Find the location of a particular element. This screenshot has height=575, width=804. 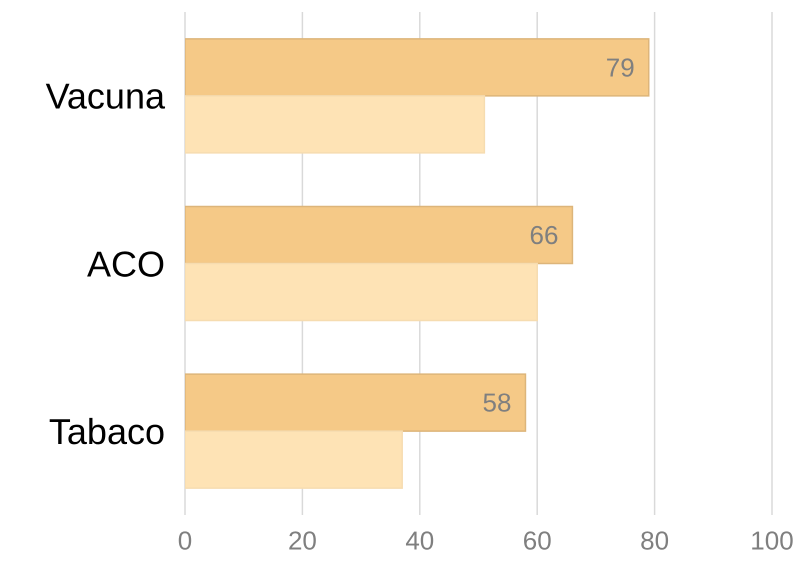

data-label: 58 is located at coordinates (497, 403).